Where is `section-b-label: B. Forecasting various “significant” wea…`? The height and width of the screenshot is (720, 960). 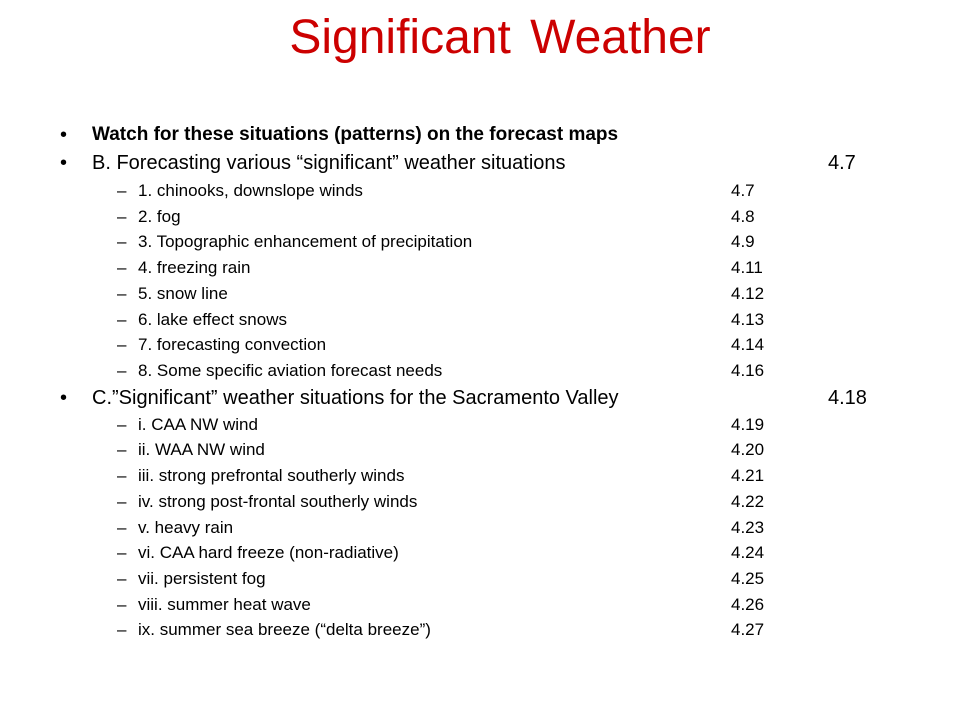 section-b-label: B. Forecasting various “significant” wea… is located at coordinates (329, 163).